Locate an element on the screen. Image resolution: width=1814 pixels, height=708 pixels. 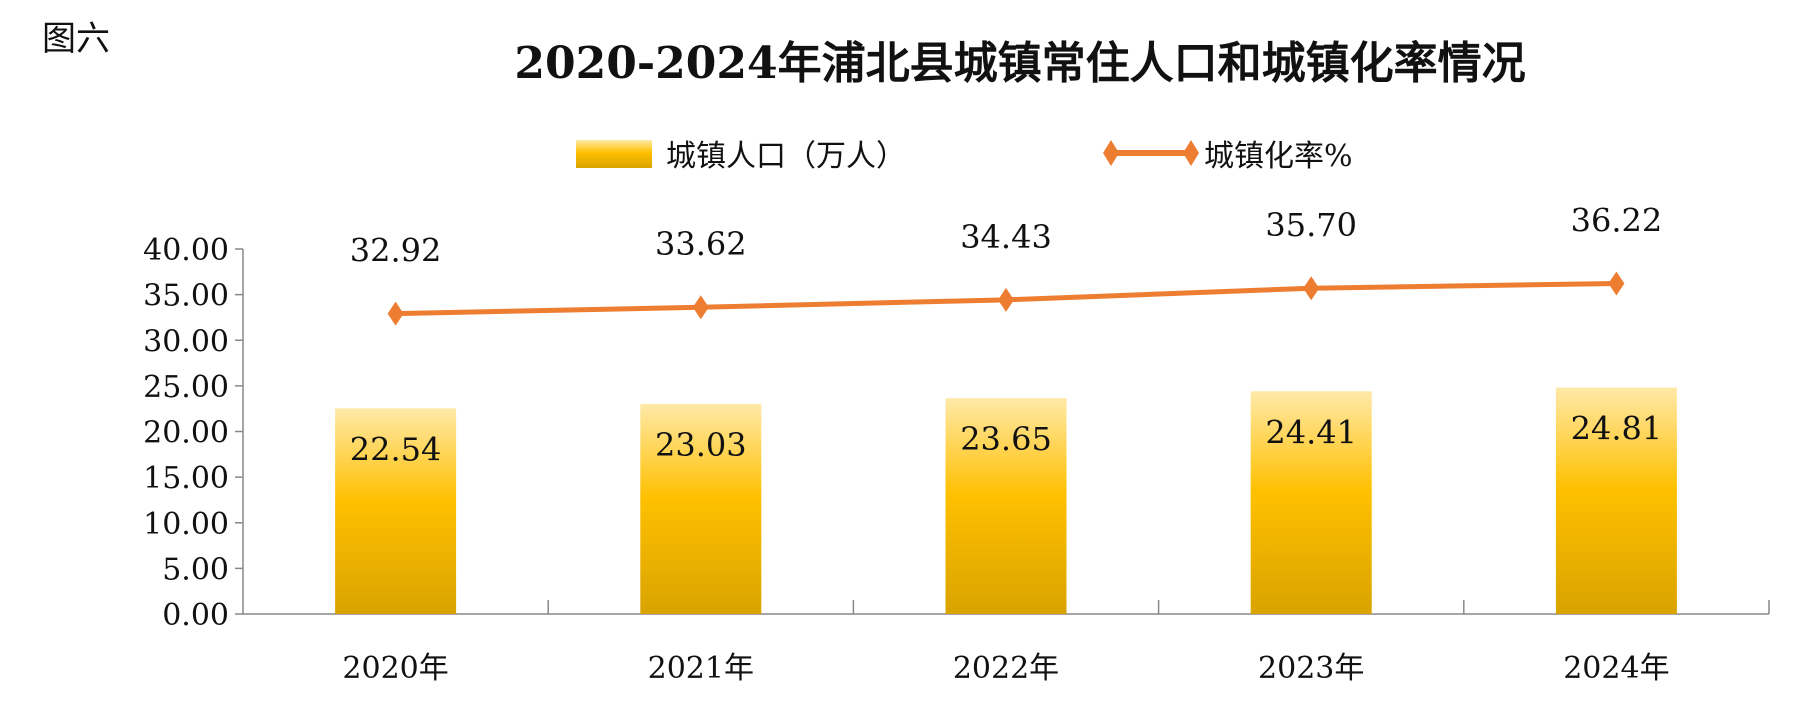
line-data-label: 36.22 is located at coordinates (1617, 220).